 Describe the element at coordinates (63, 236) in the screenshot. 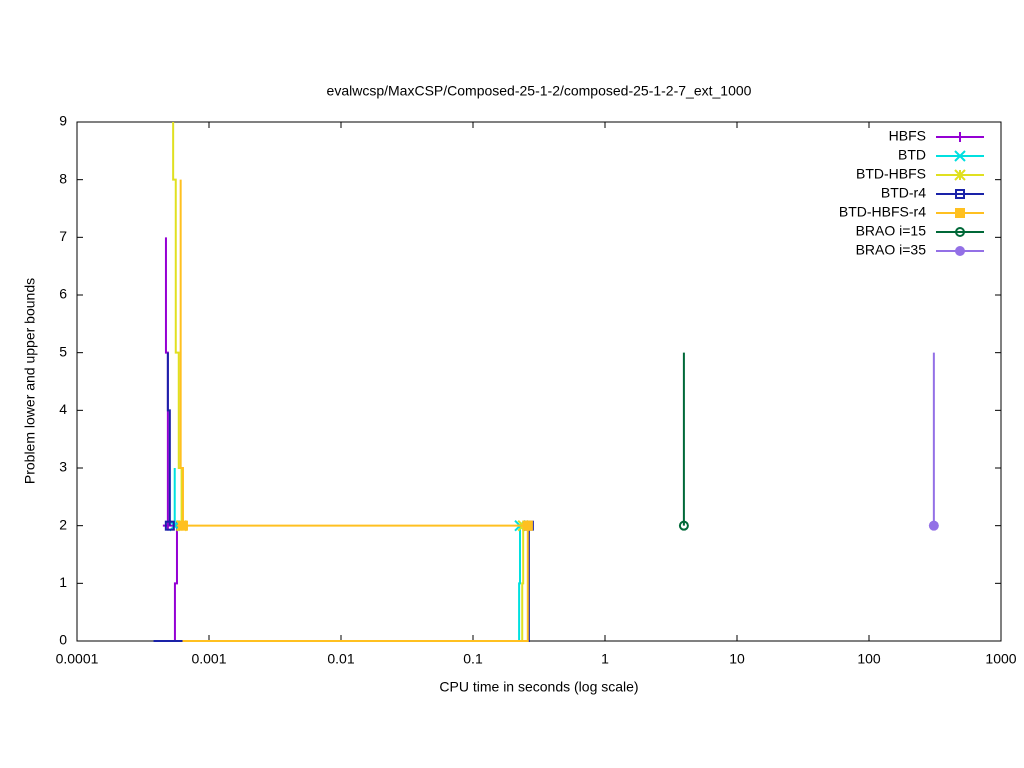

I see `y-tick-label: 7` at that location.